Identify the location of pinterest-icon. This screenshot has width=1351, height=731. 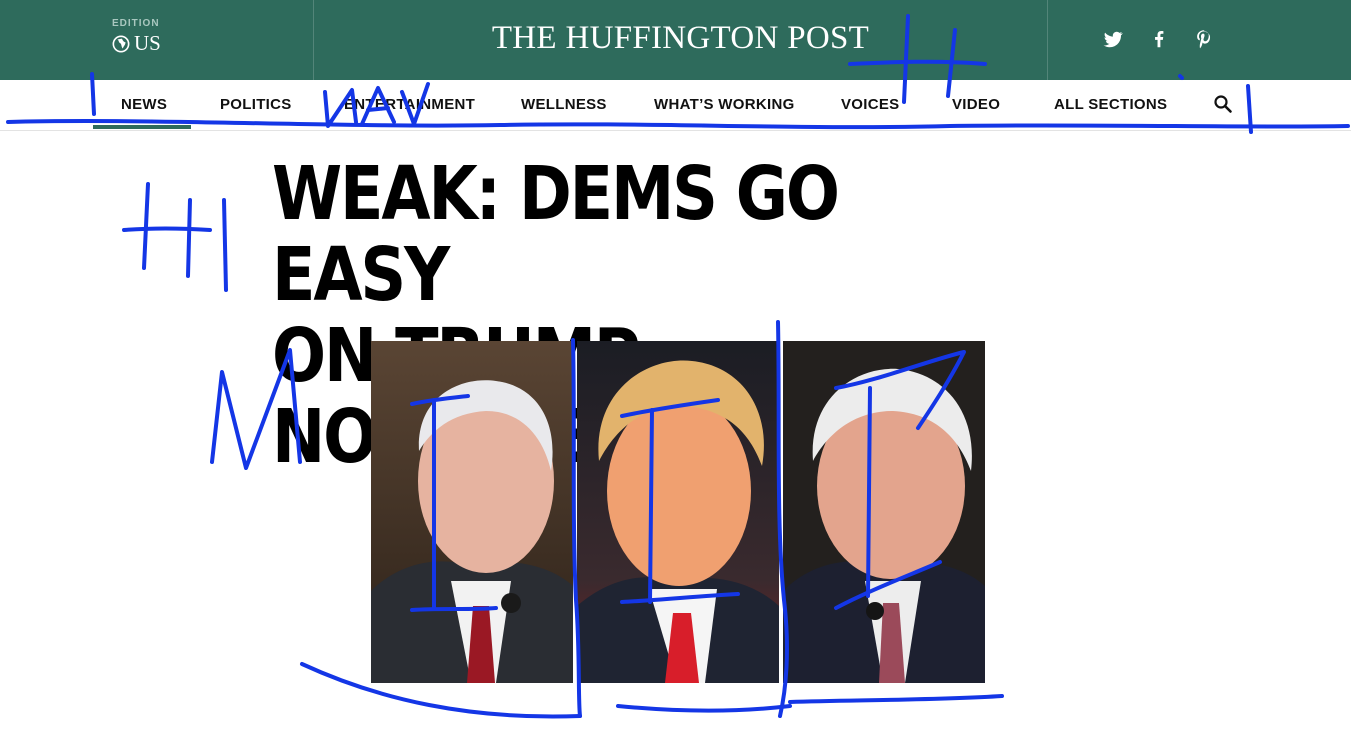
(1204, 39).